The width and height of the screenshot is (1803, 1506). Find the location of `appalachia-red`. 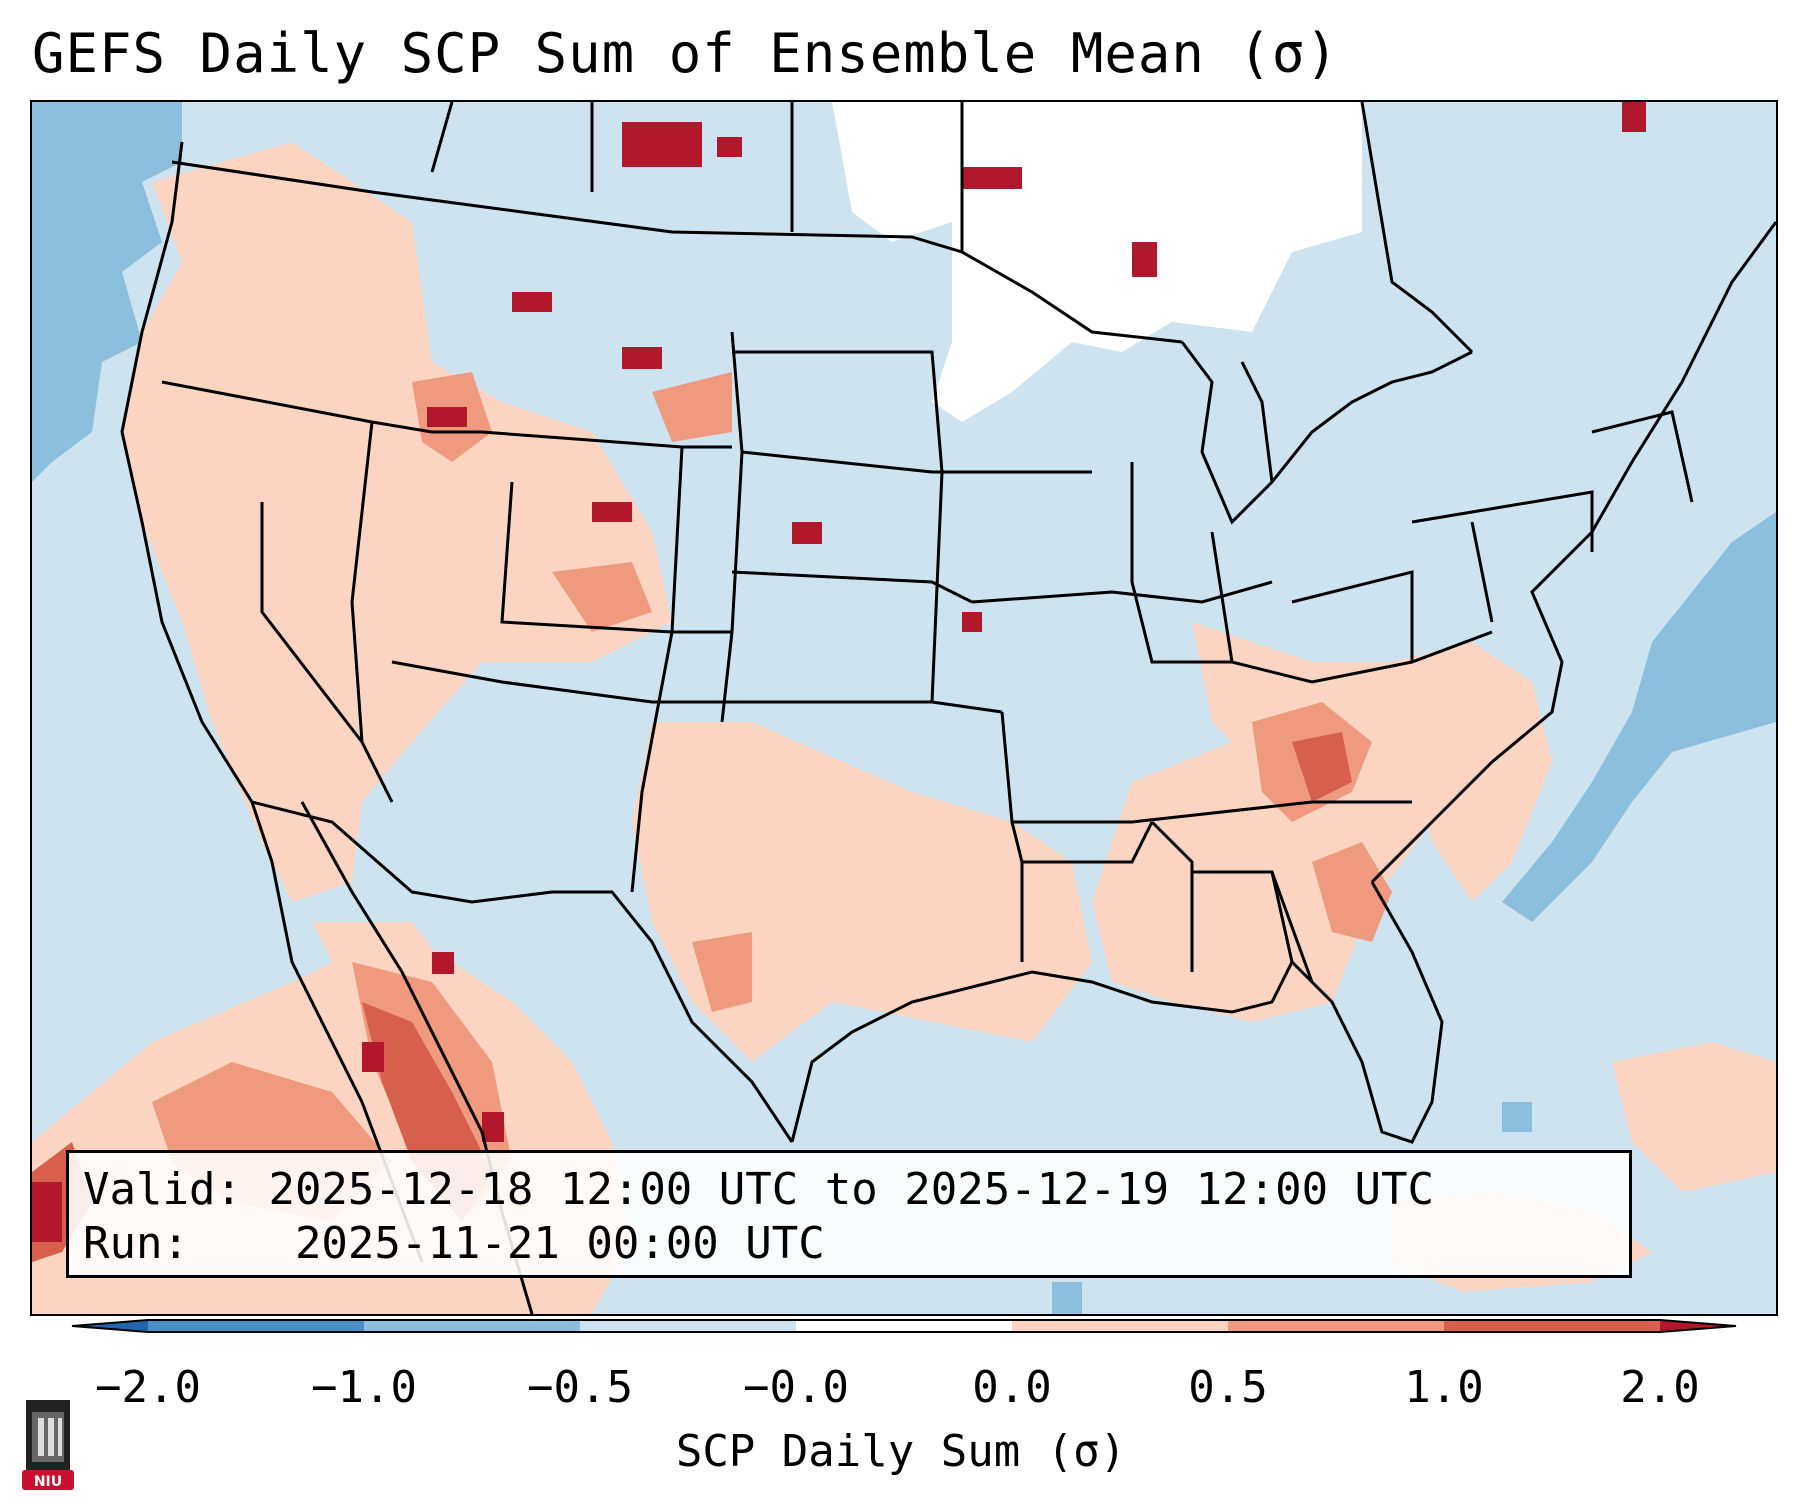

appalachia-red is located at coordinates (1322, 767).